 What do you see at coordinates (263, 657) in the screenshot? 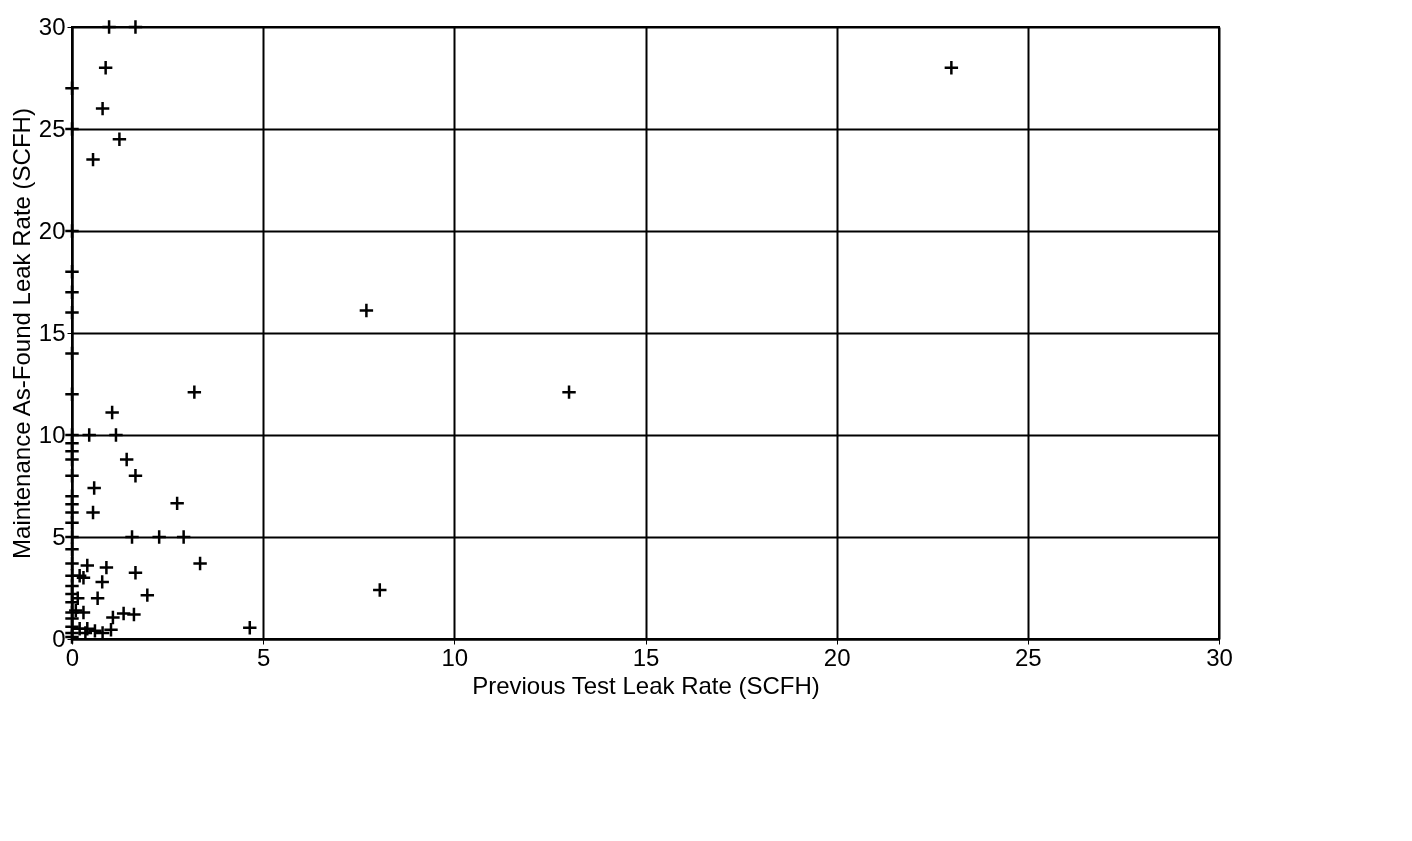
I see `x-tick-label: 5` at bounding box center [263, 657].